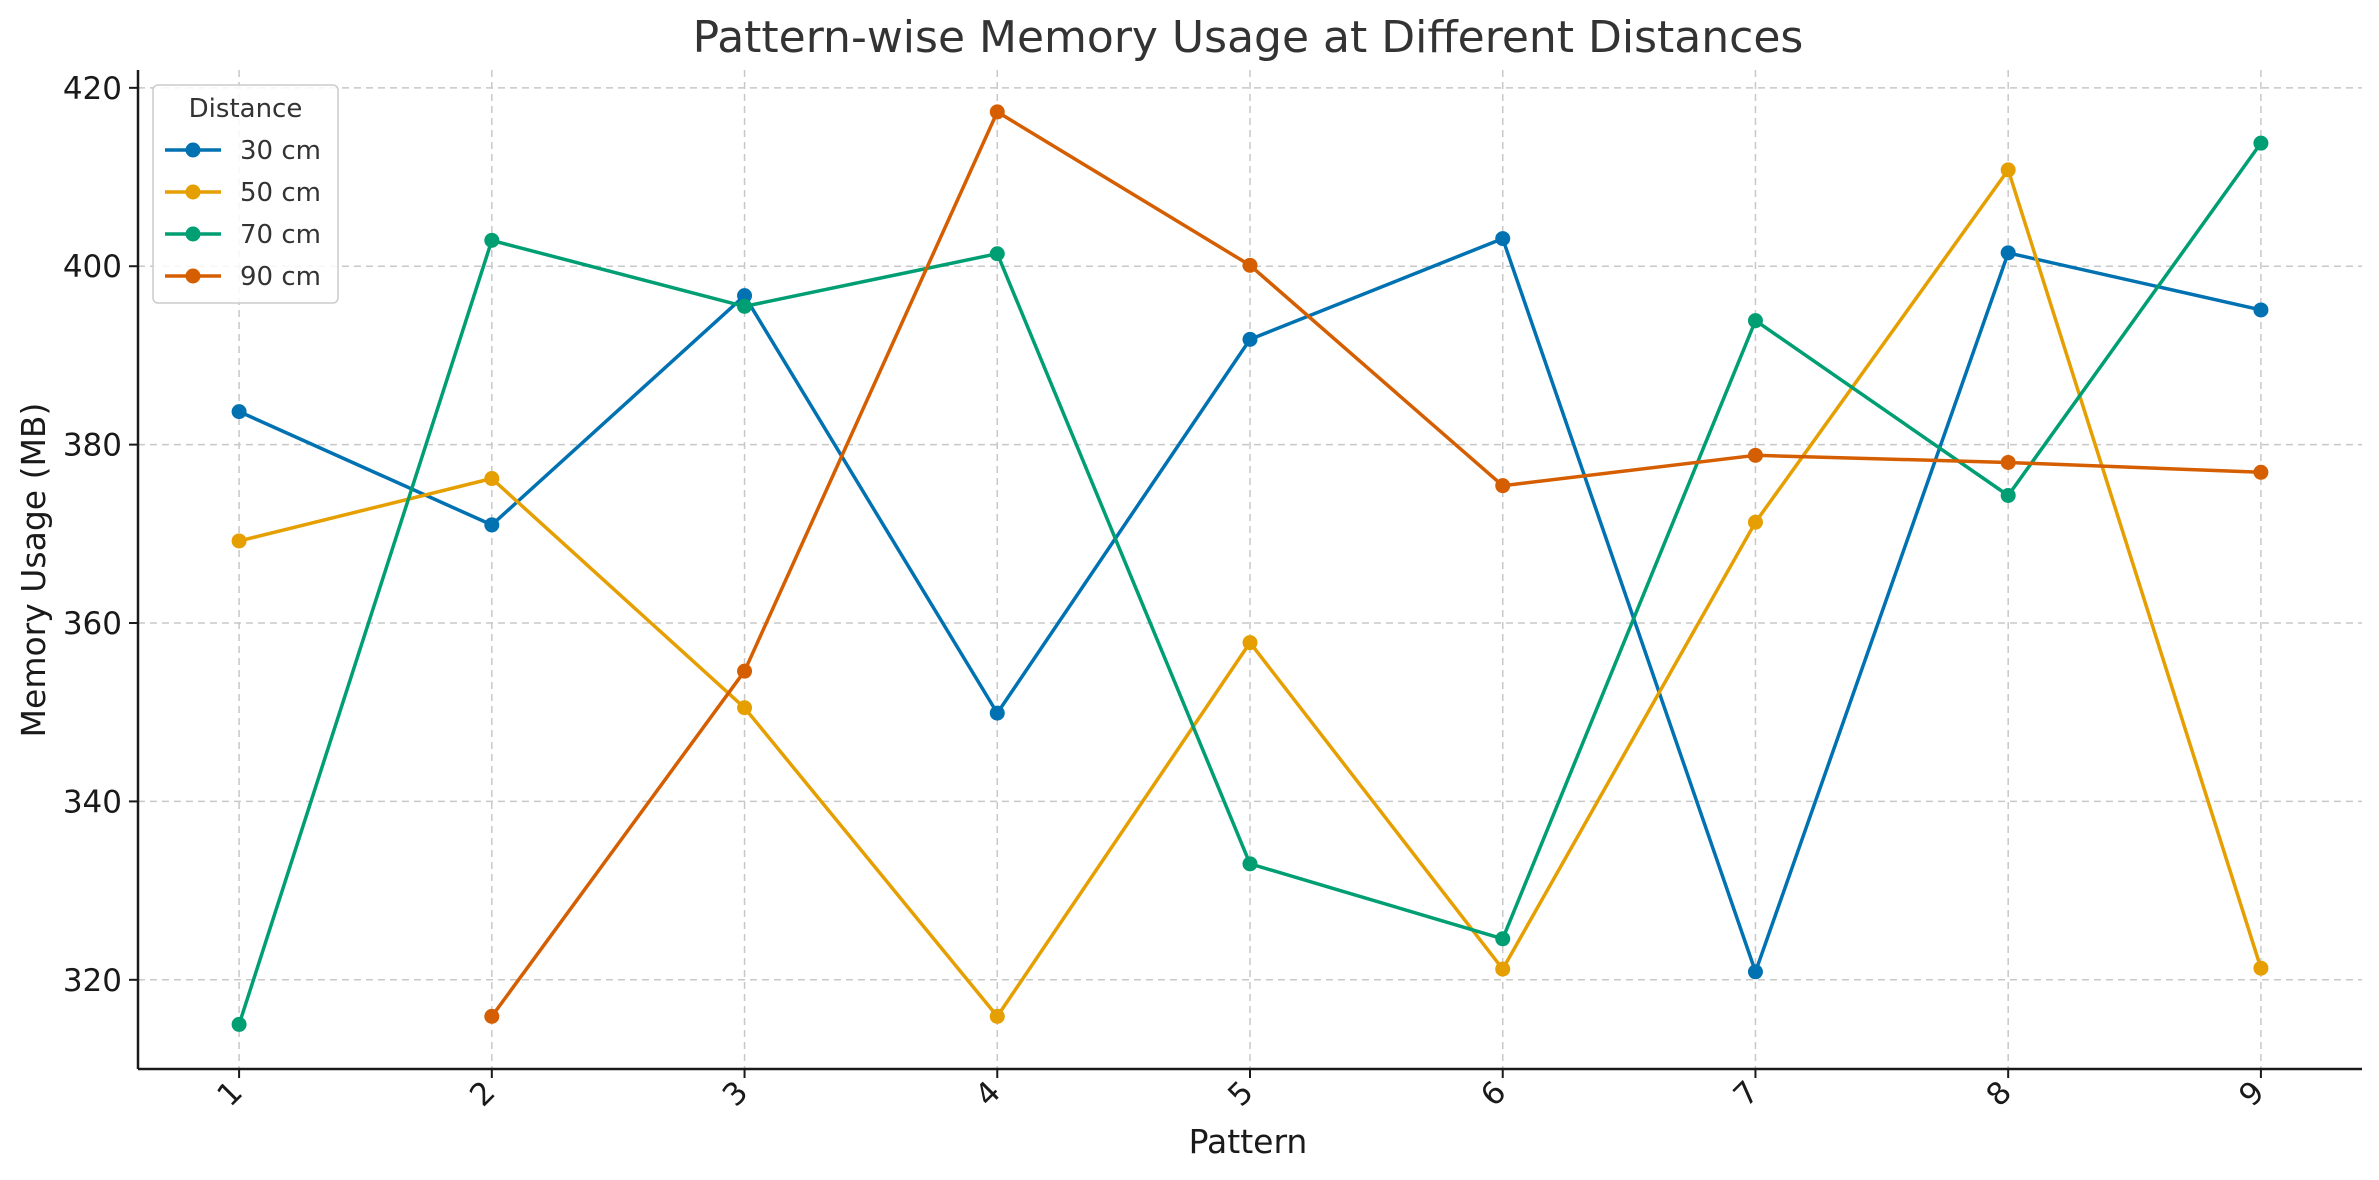 This screenshot has height=1180, width=2379. What do you see at coordinates (280, 151) in the screenshot?
I see `legend-label: 30 cm` at bounding box center [280, 151].